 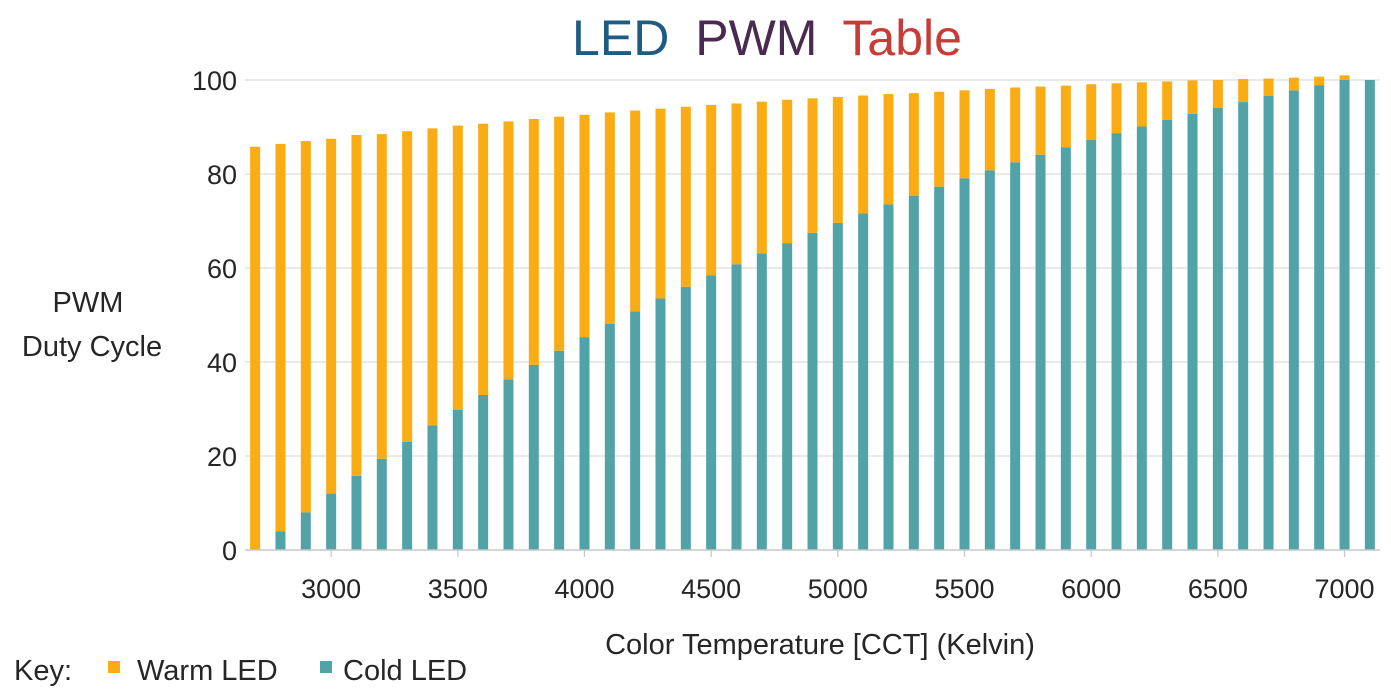 What do you see at coordinates (902, 38) in the screenshot?
I see `chart-title-part-3: Table` at bounding box center [902, 38].